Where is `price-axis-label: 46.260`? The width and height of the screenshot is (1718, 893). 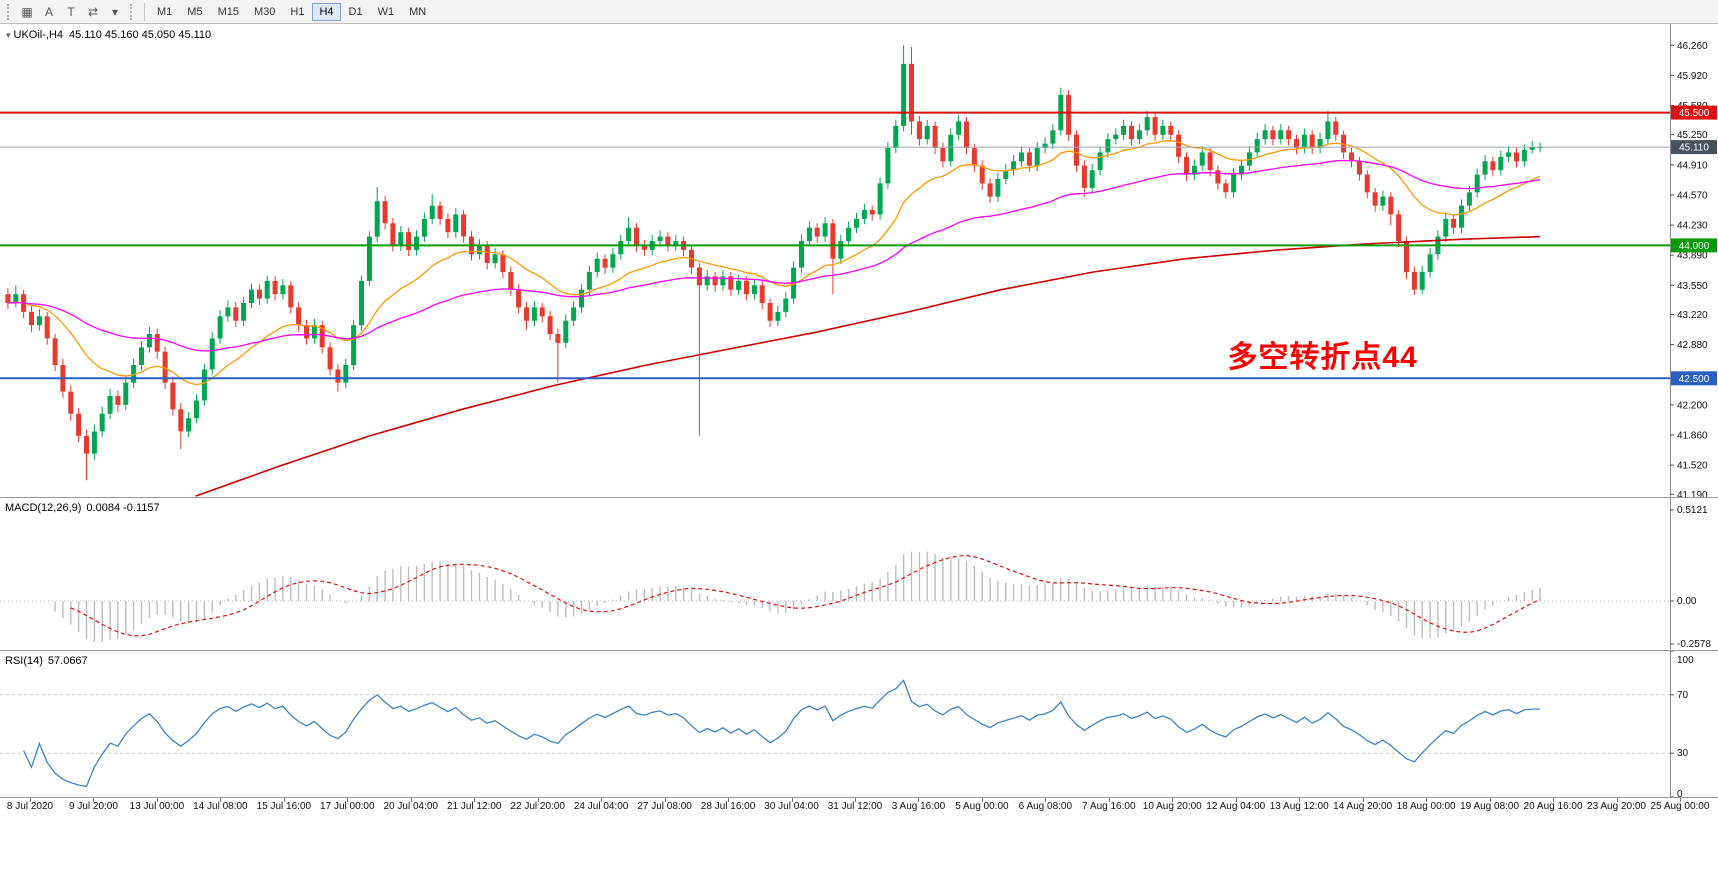 price-axis-label: 46.260 is located at coordinates (1692, 46).